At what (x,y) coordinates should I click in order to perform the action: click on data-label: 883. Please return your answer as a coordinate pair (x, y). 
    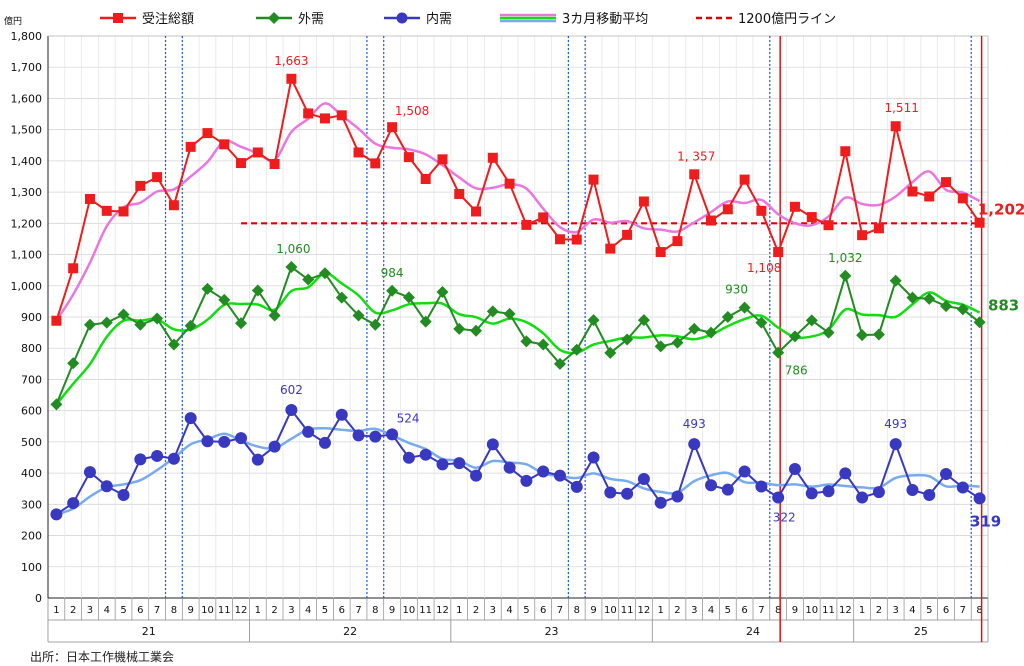
    Looking at the image, I should click on (1003, 305).